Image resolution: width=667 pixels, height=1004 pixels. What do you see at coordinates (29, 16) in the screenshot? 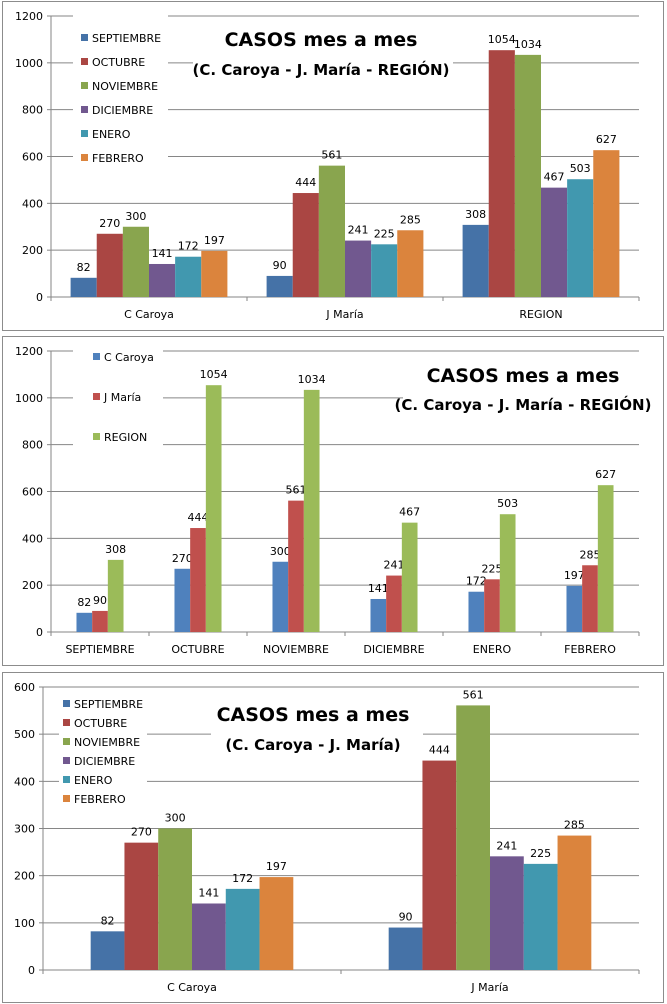
I see `y-tick-label: 1200` at bounding box center [29, 16].